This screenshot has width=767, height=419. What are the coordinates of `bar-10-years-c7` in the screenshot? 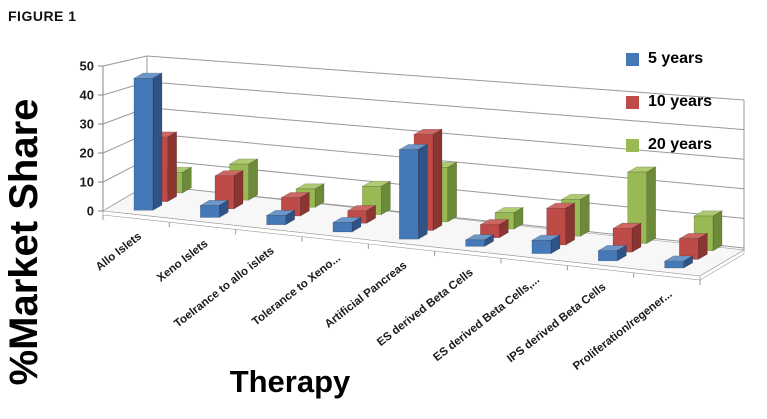 It's located at (627, 237).